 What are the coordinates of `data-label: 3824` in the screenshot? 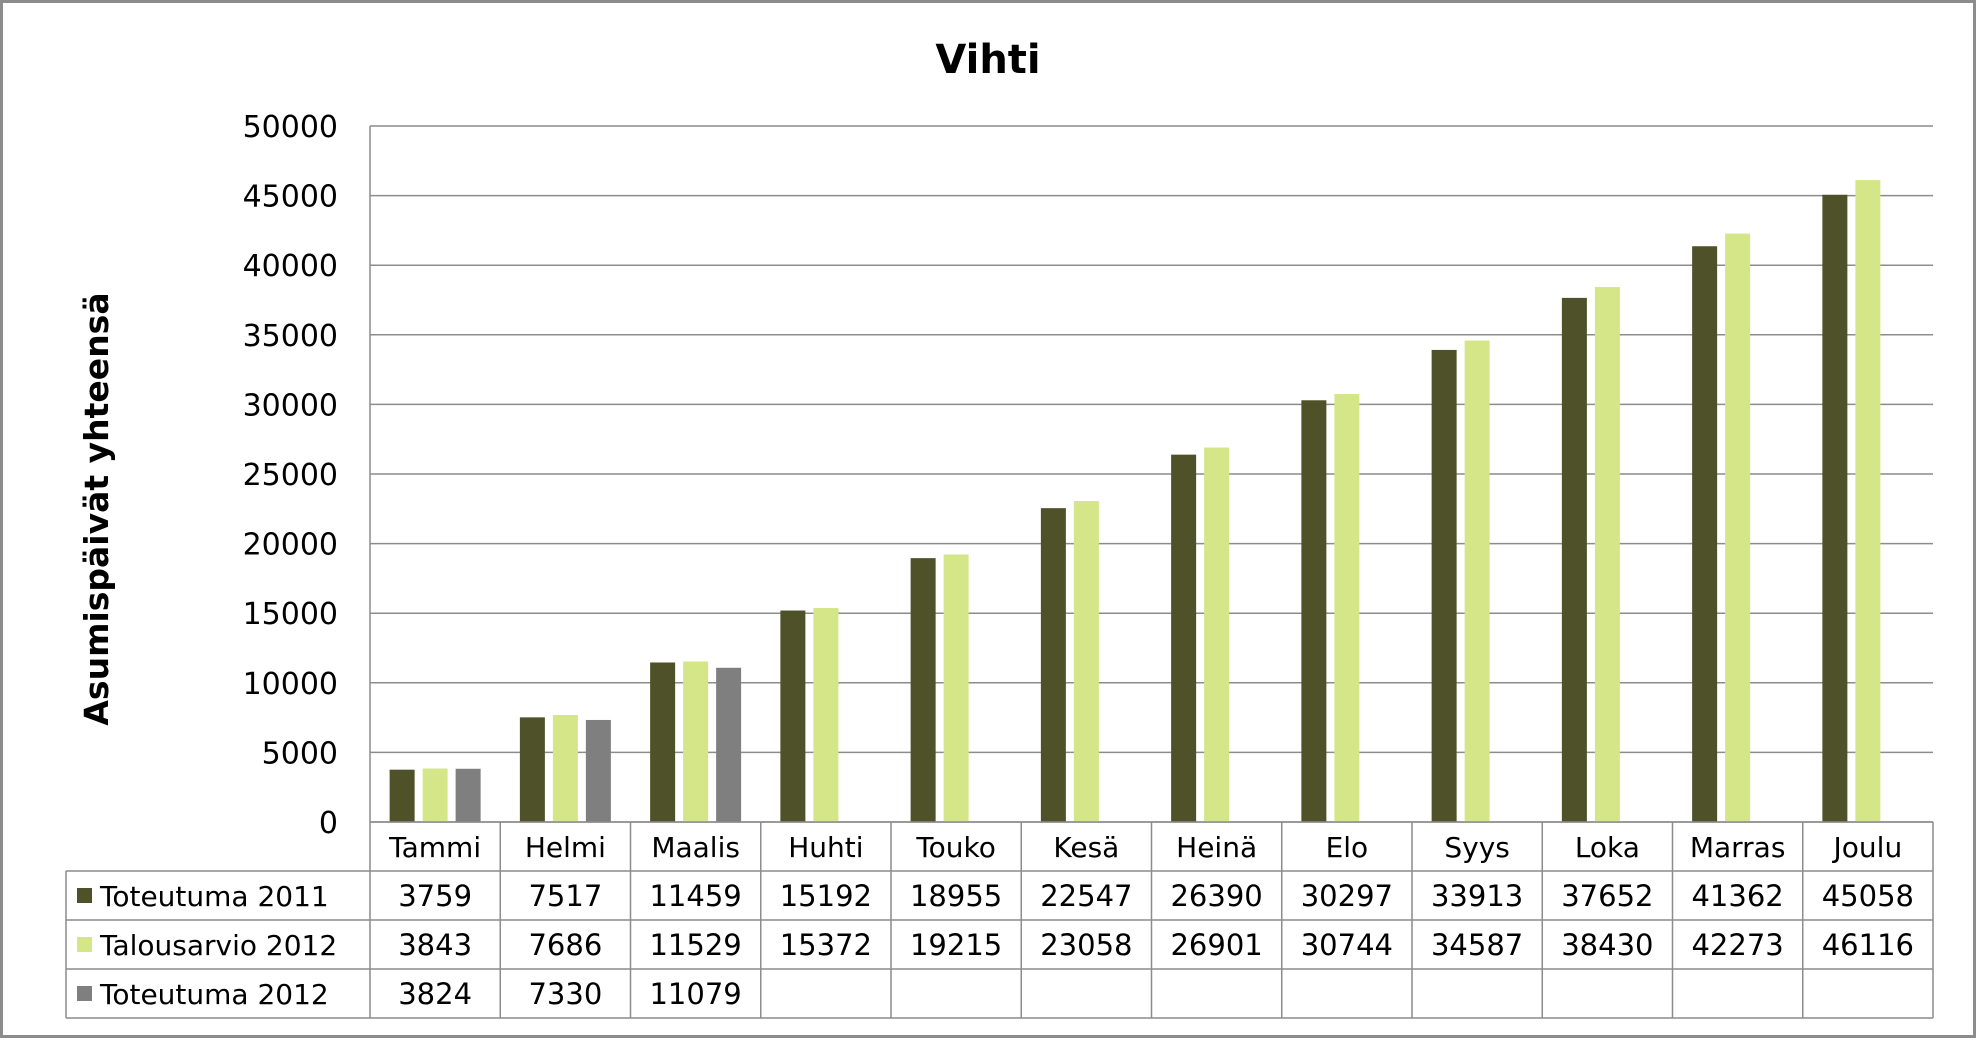 It's located at (435, 994).